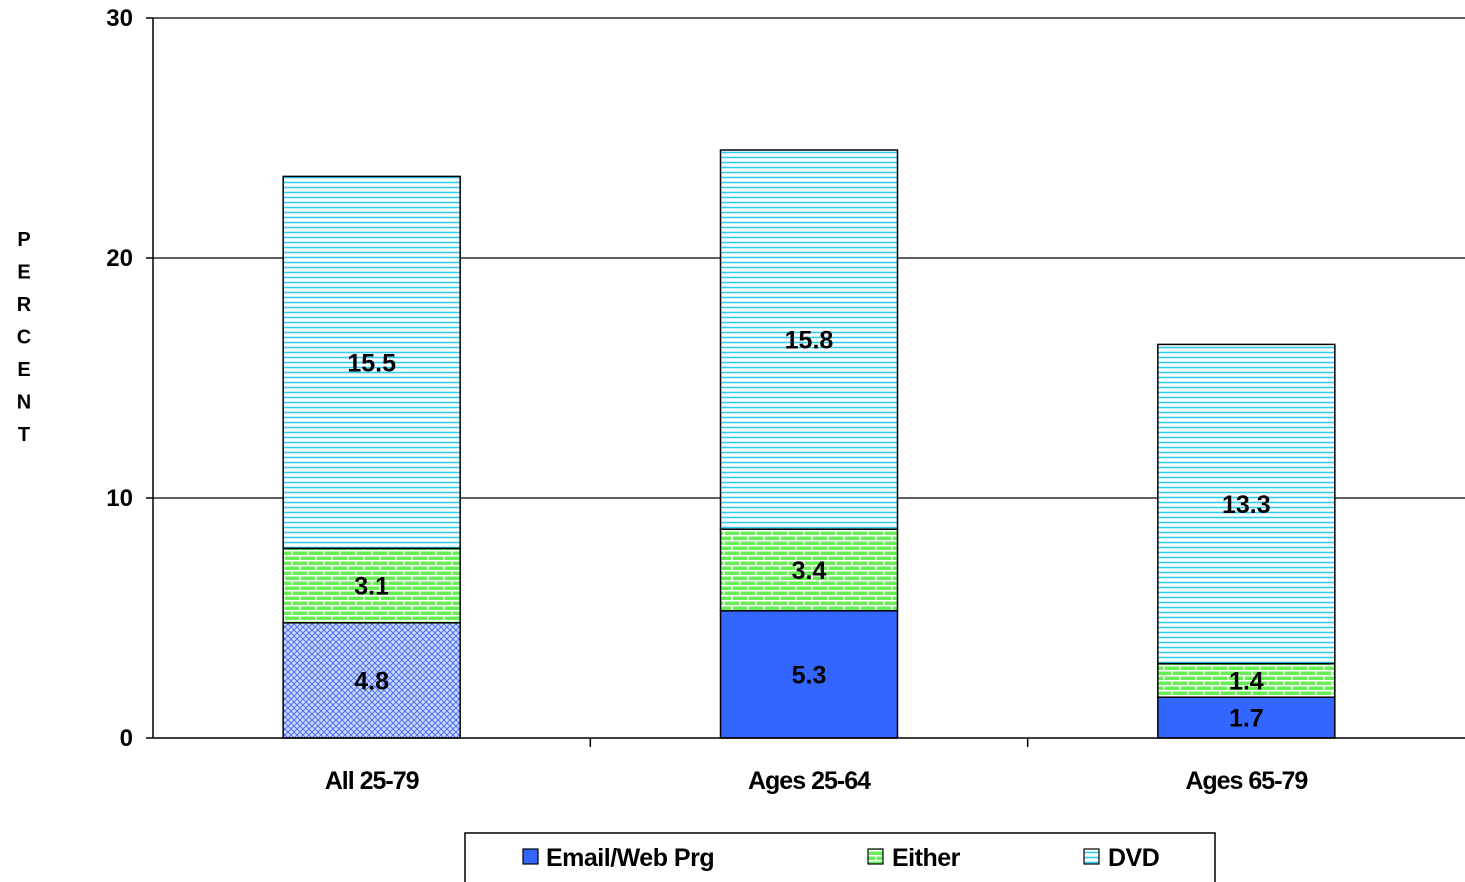  I want to click on y-axis-label-letter: P, so click(23, 240).